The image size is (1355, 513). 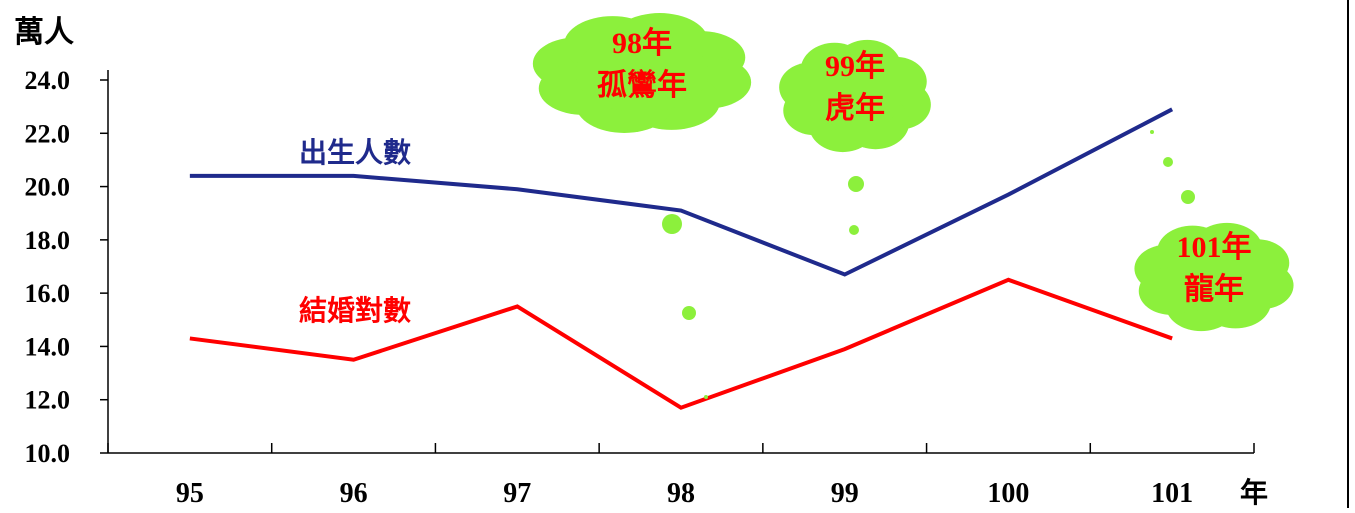 I want to click on y-tick-label: 14.0, so click(x=48, y=346).